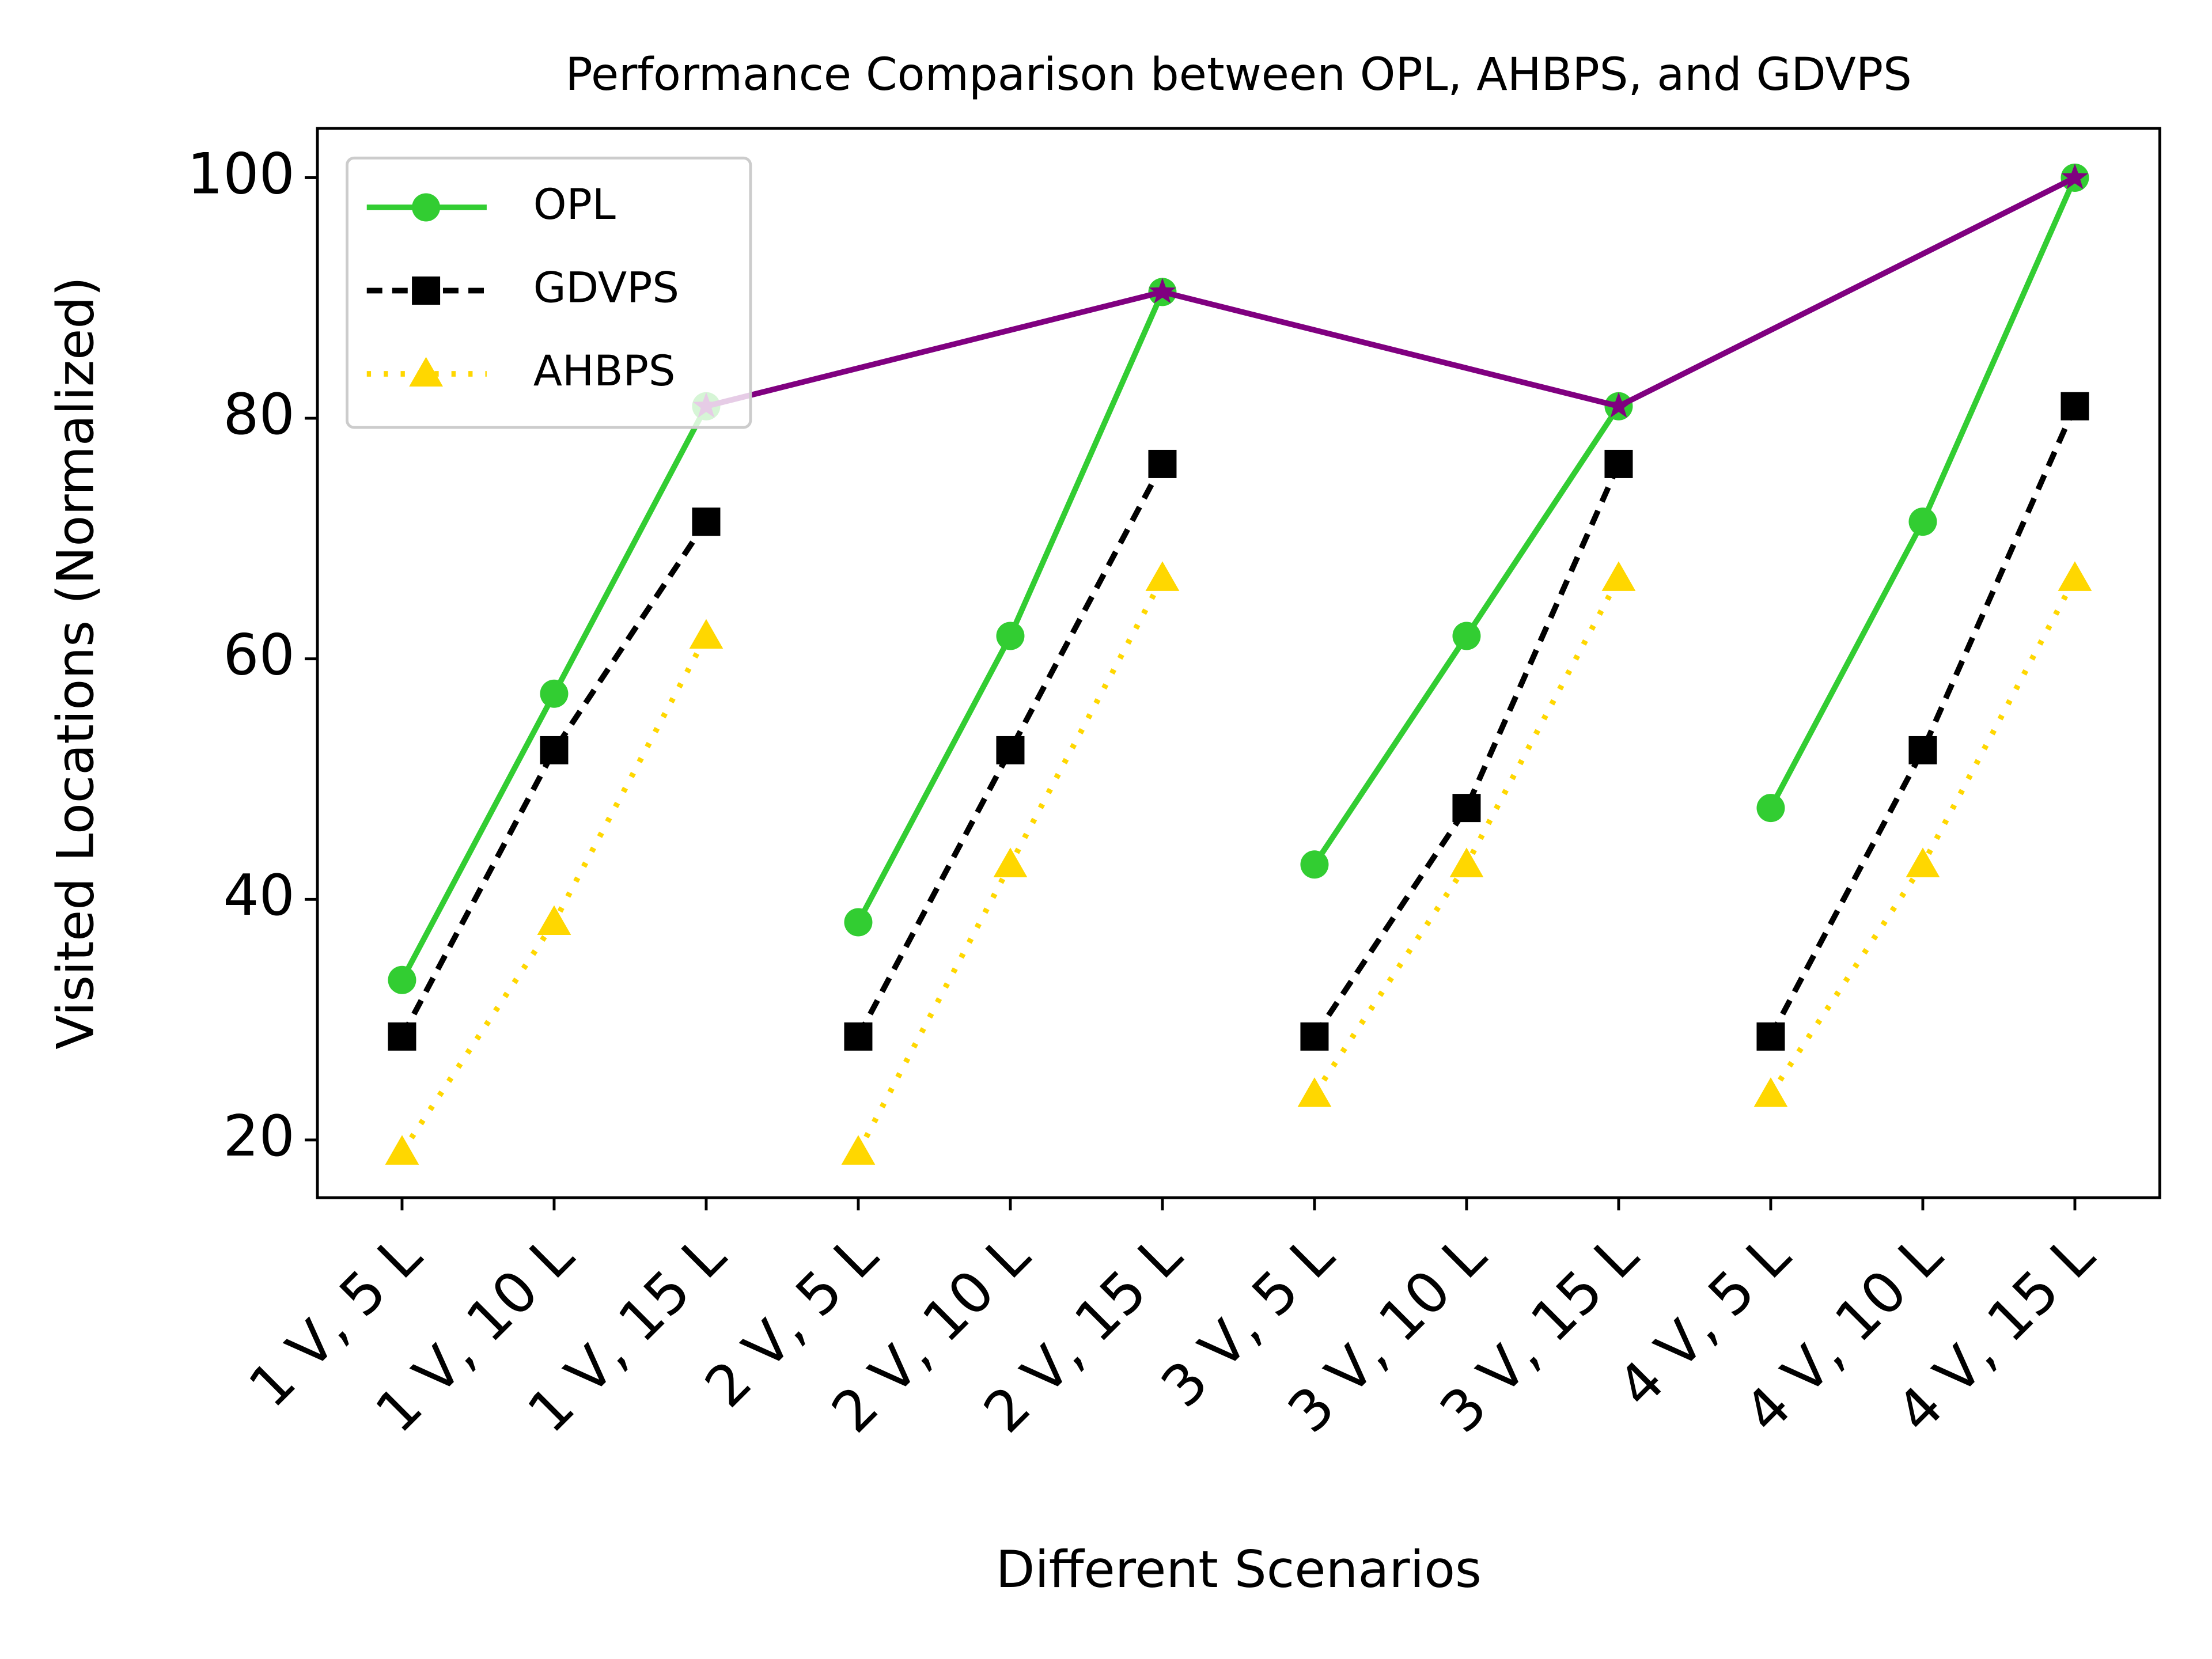  I want to click on y-tick-label: 40, so click(259, 896).